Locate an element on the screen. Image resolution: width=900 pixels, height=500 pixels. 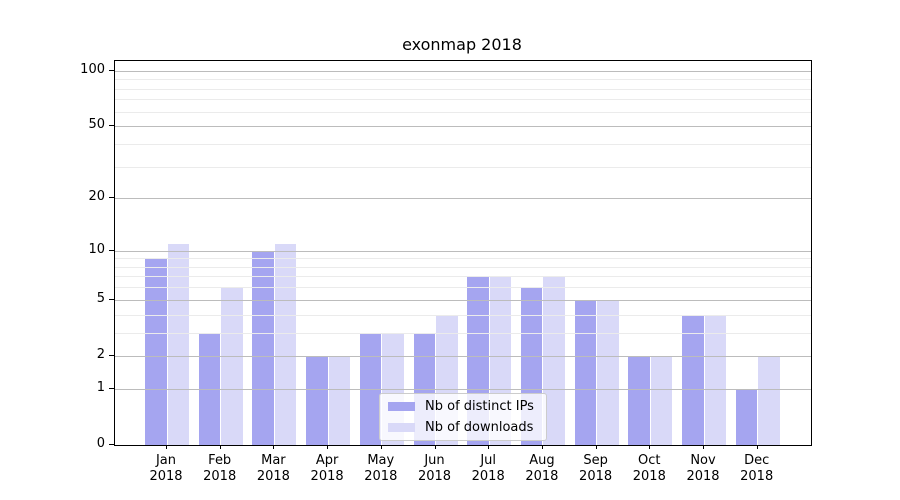
xtick-month: Oct is located at coordinates (649, 460).